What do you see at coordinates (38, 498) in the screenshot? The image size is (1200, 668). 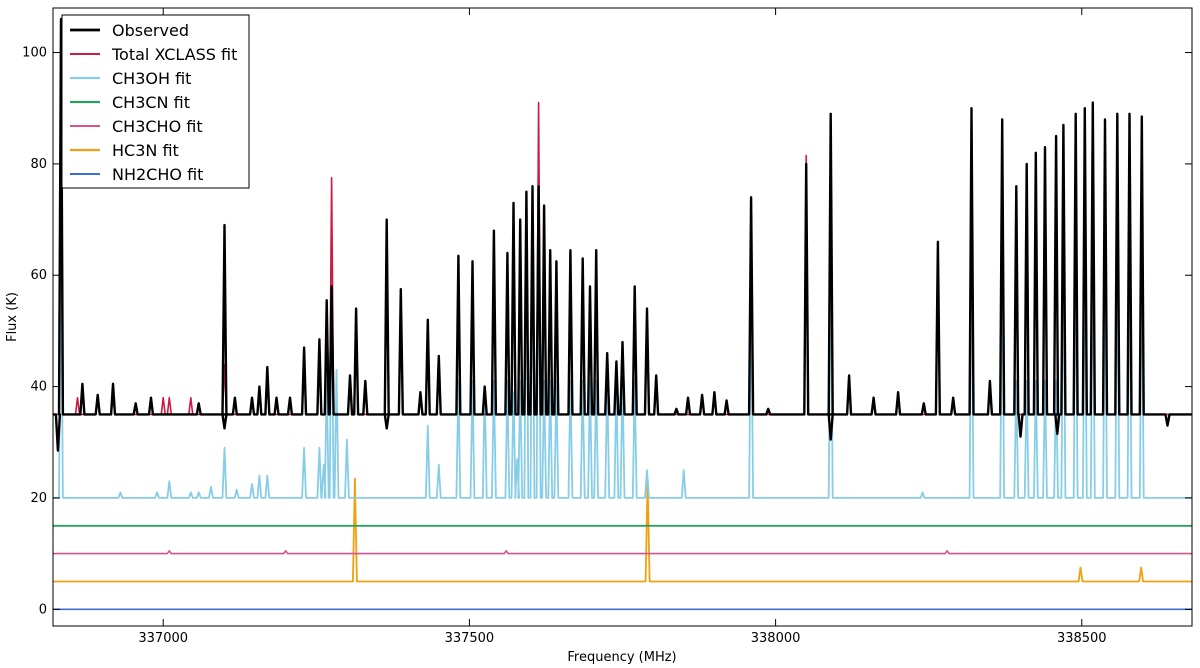 I see `y-tick-label: 20` at bounding box center [38, 498].